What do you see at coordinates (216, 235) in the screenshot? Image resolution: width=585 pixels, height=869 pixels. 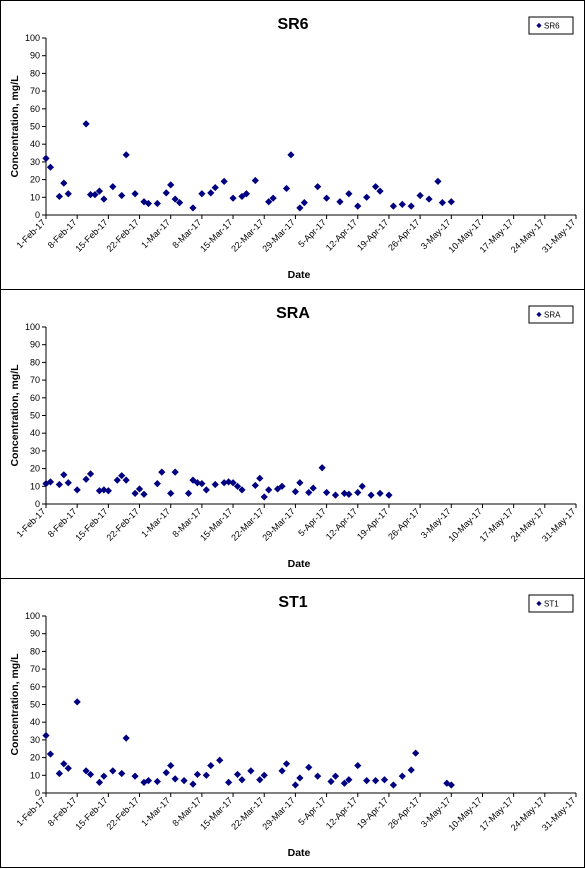 I see `x-tick-label: 15-Mar-17` at bounding box center [216, 235].